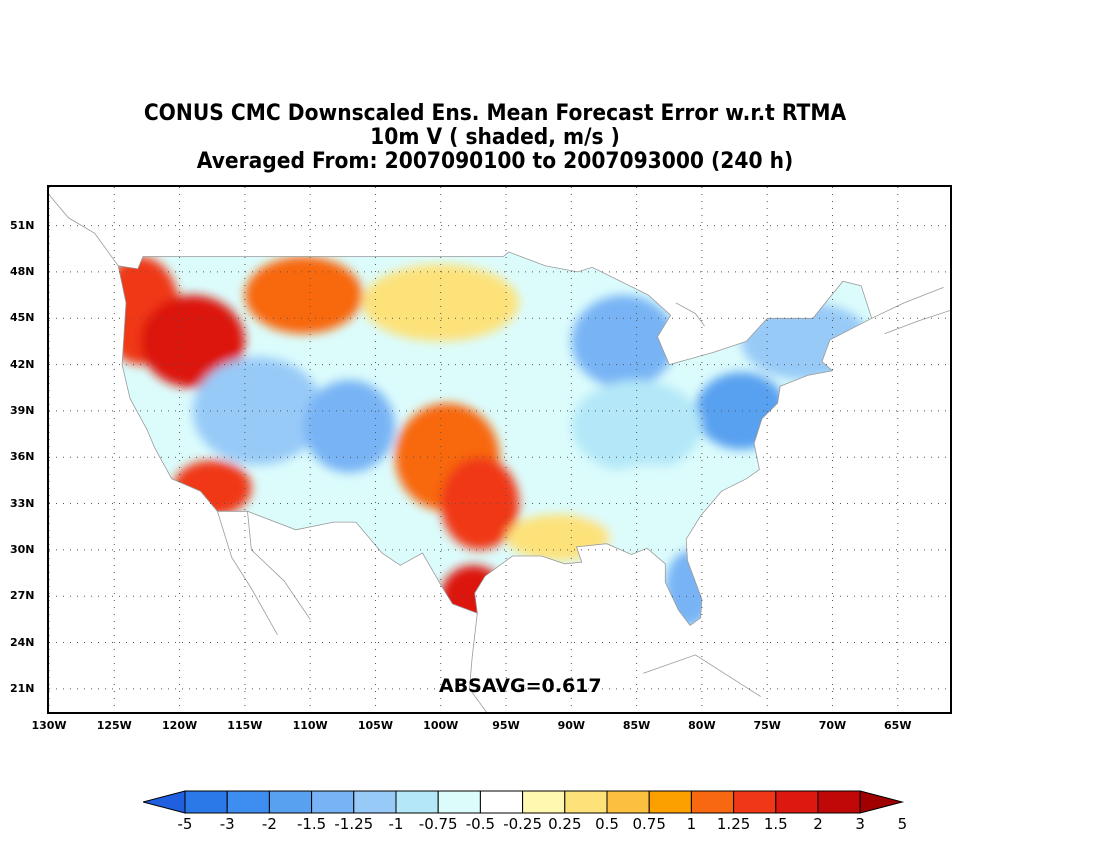  I want to click on lon-label: 110W, so click(310, 725).